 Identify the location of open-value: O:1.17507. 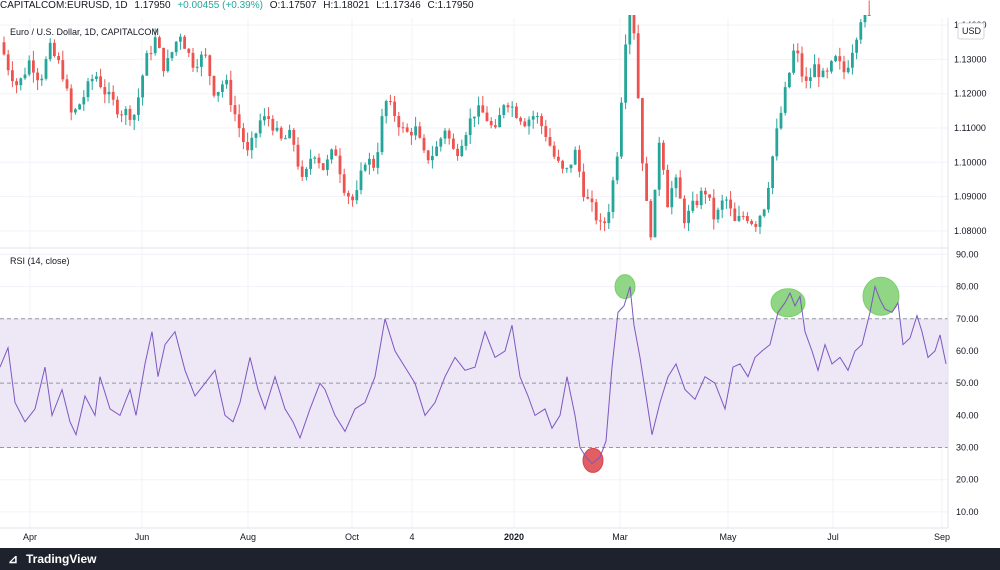
(293, 5).